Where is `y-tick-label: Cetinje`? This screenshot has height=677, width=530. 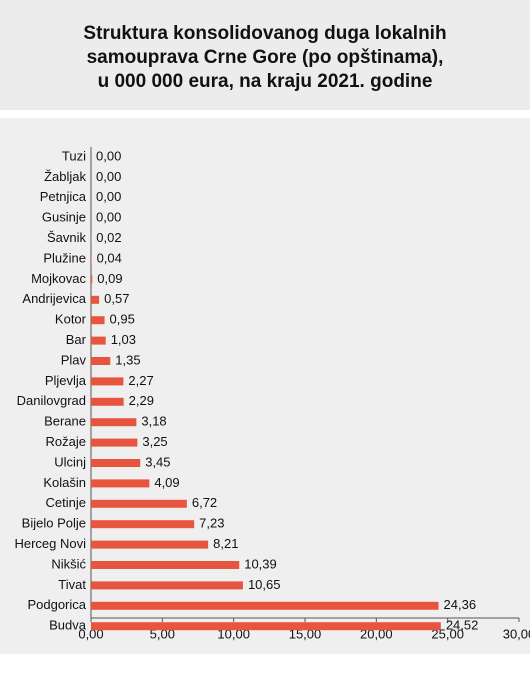
y-tick-label: Cetinje is located at coordinates (66, 502).